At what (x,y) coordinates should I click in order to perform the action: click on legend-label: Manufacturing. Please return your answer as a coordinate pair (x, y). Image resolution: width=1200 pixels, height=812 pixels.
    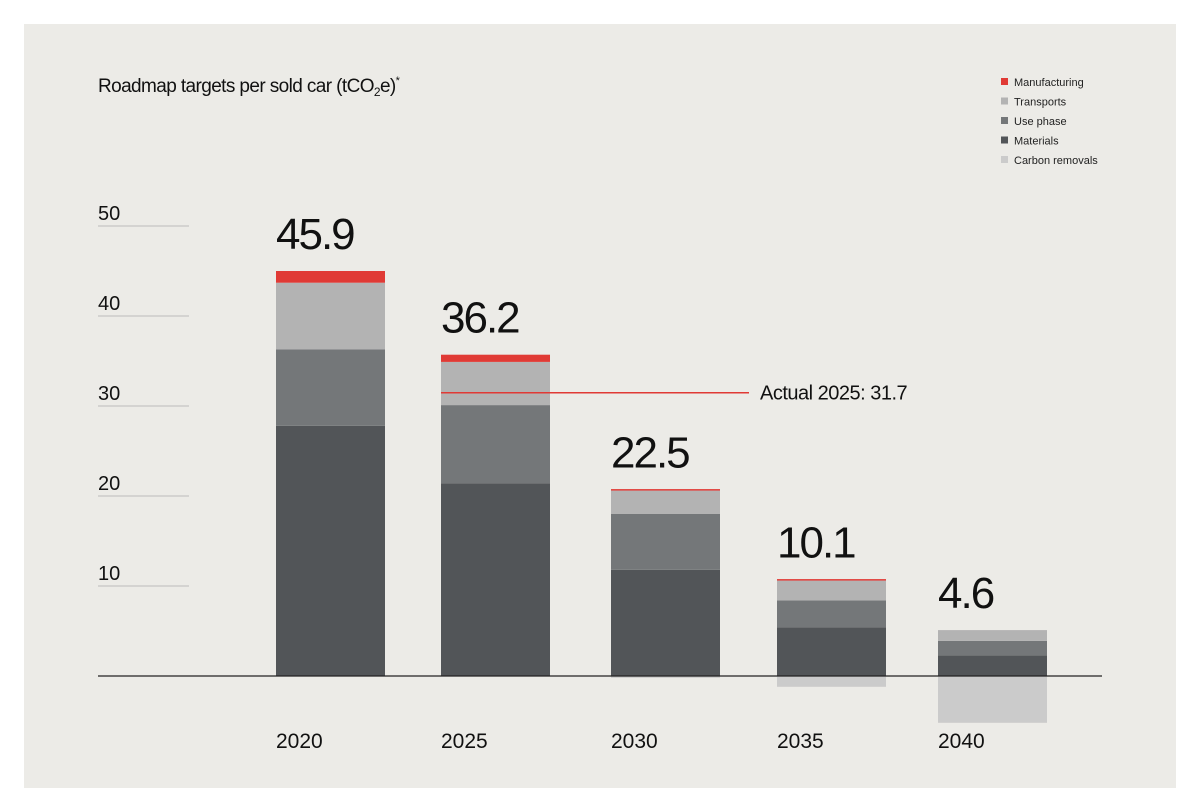
    Looking at the image, I should click on (1049, 83).